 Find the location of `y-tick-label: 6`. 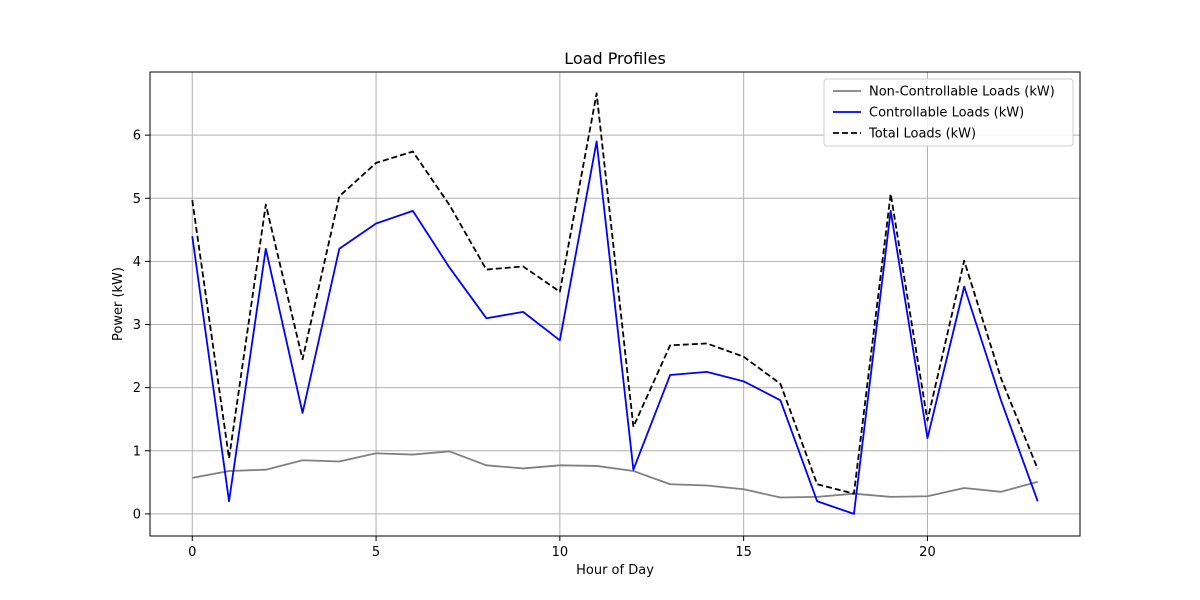

y-tick-label: 6 is located at coordinates (137, 136).